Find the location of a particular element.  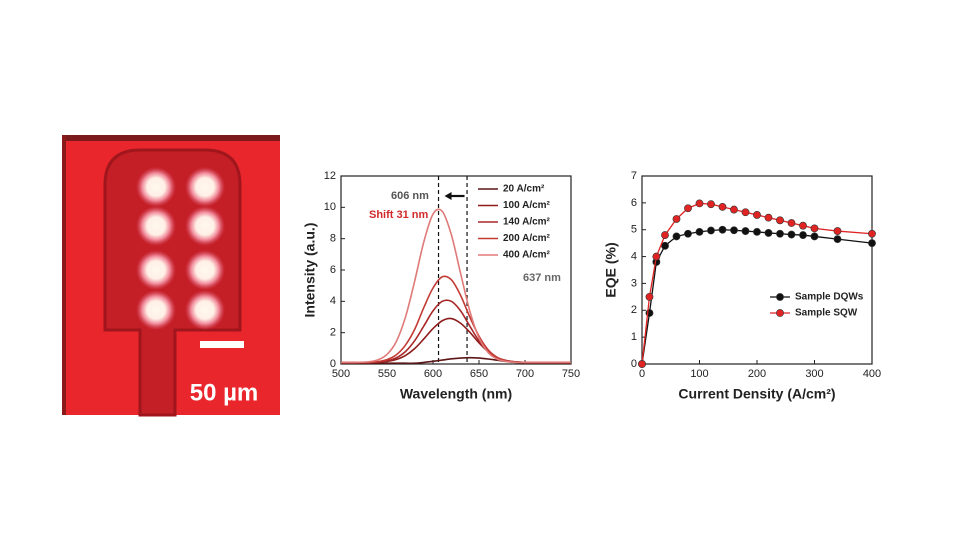

y-tick-label: 7 is located at coordinates (634, 176).